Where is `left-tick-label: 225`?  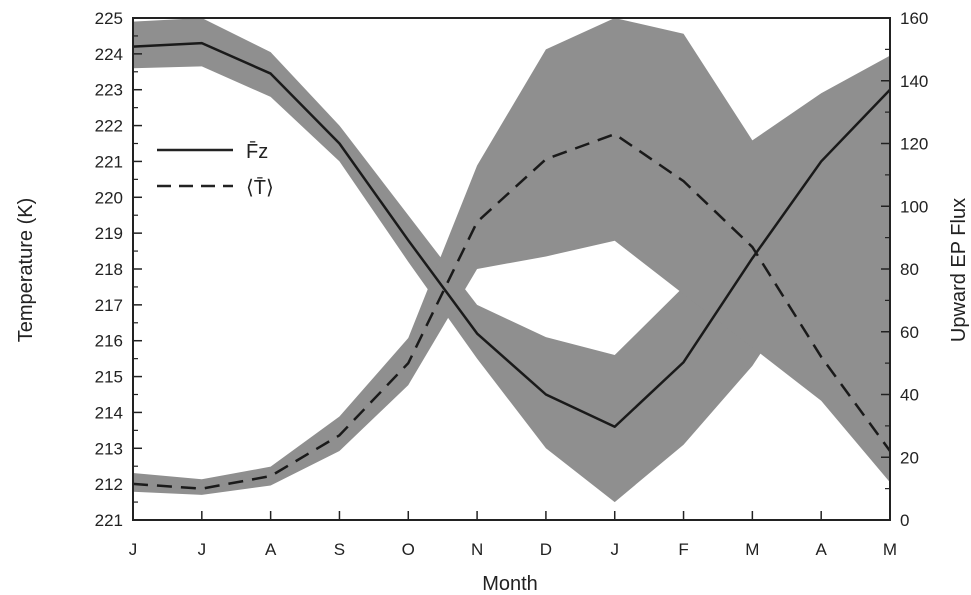 left-tick-label: 225 is located at coordinates (109, 18).